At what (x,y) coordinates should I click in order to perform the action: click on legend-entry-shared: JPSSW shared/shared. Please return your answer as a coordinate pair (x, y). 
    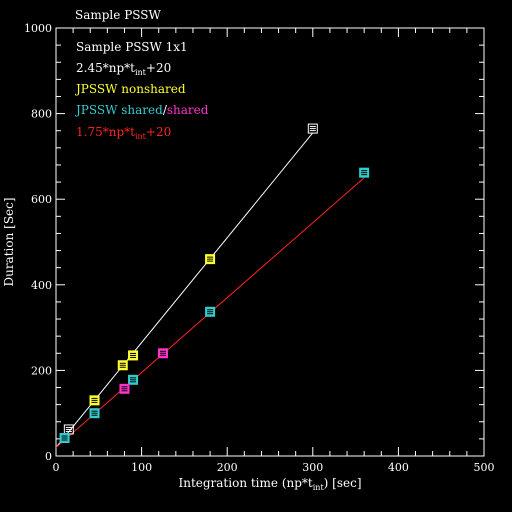
    Looking at the image, I should click on (141, 110).